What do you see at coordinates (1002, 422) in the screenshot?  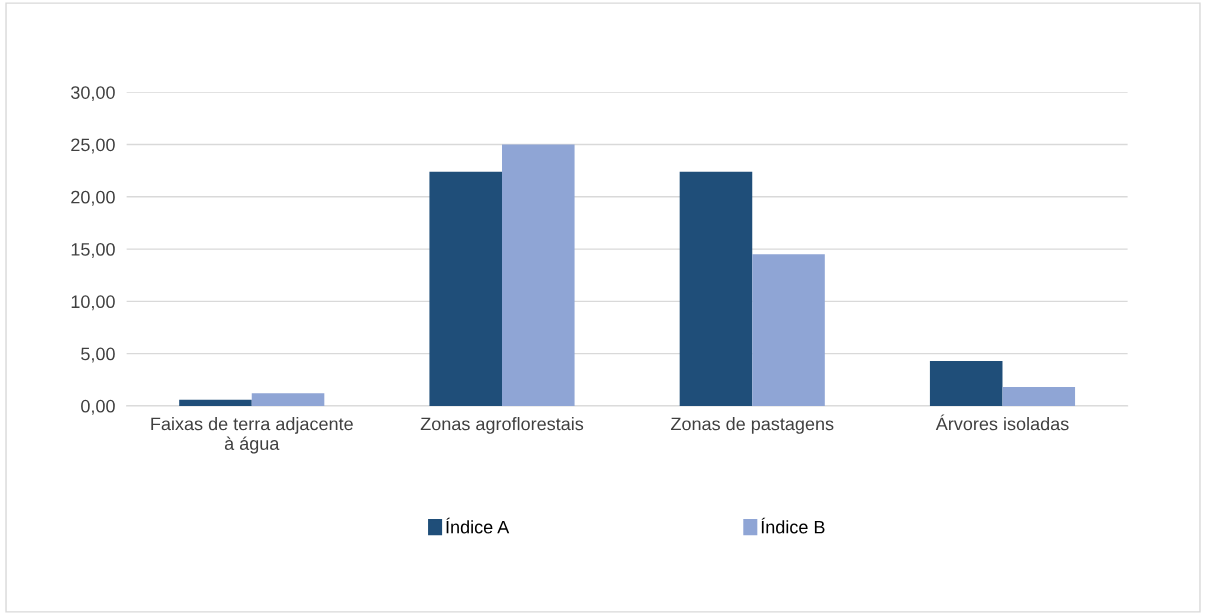 I see `x-tick-label: Árvores isoladas` at bounding box center [1002, 422].